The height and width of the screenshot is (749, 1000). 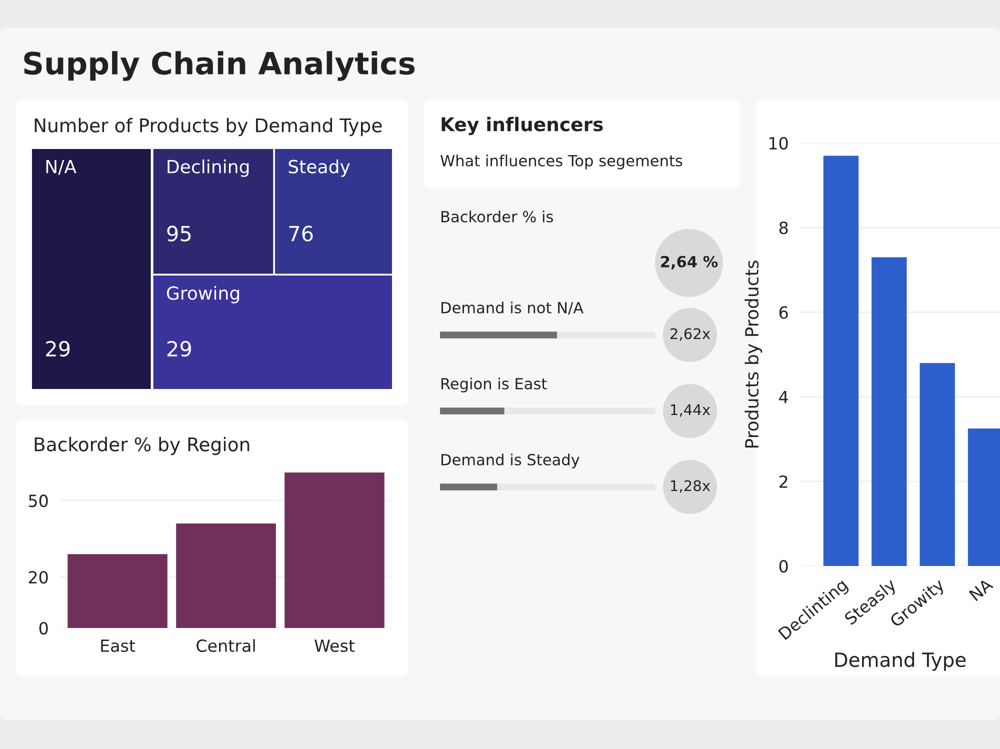 What do you see at coordinates (334, 646) in the screenshot?
I see `x-tick-label: West` at bounding box center [334, 646].